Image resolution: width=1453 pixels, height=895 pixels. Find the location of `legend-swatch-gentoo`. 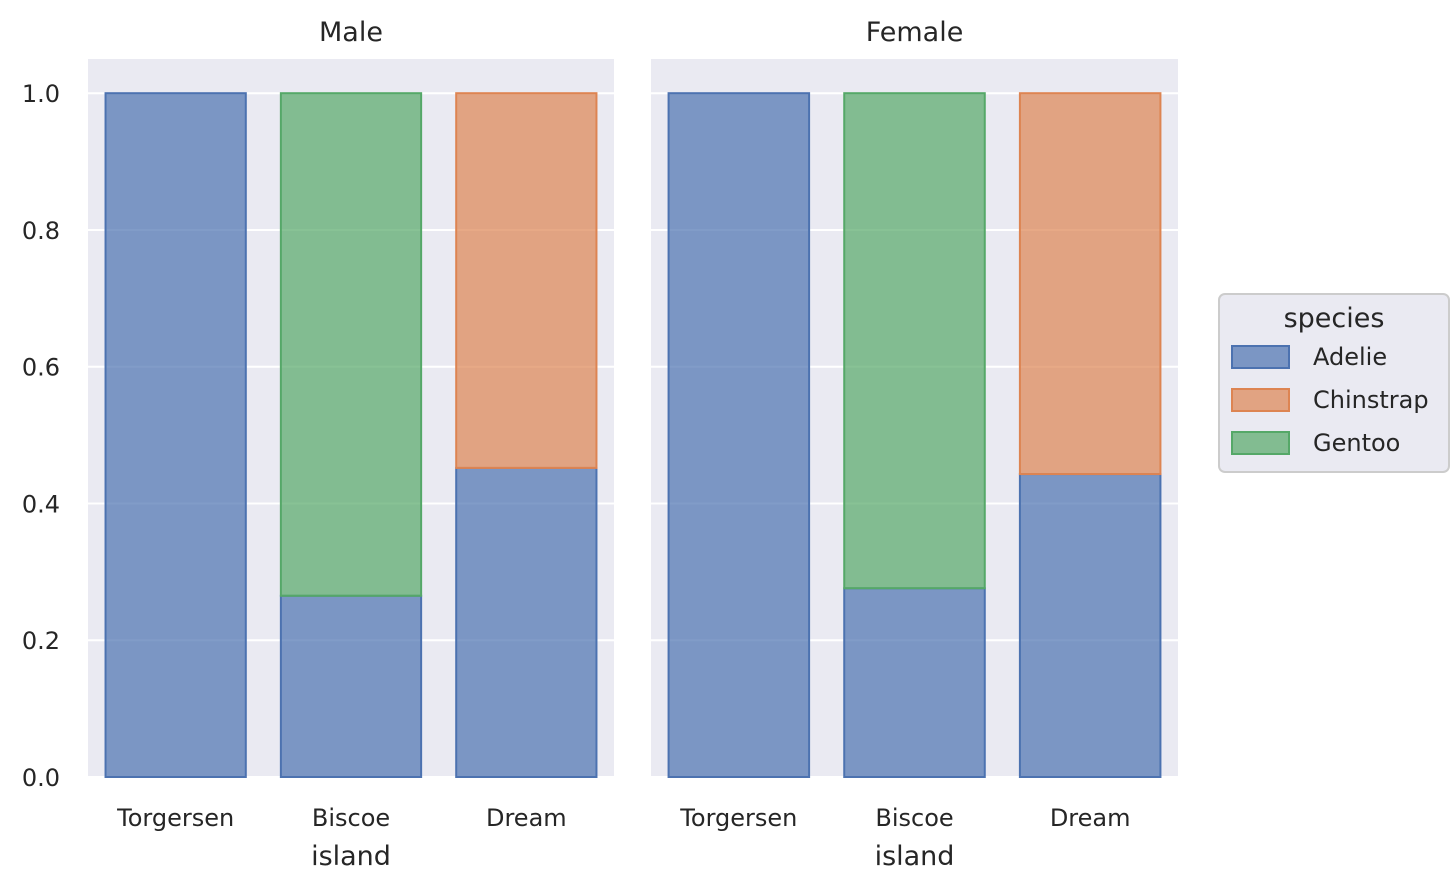

legend-swatch-gentoo is located at coordinates (1260, 443).